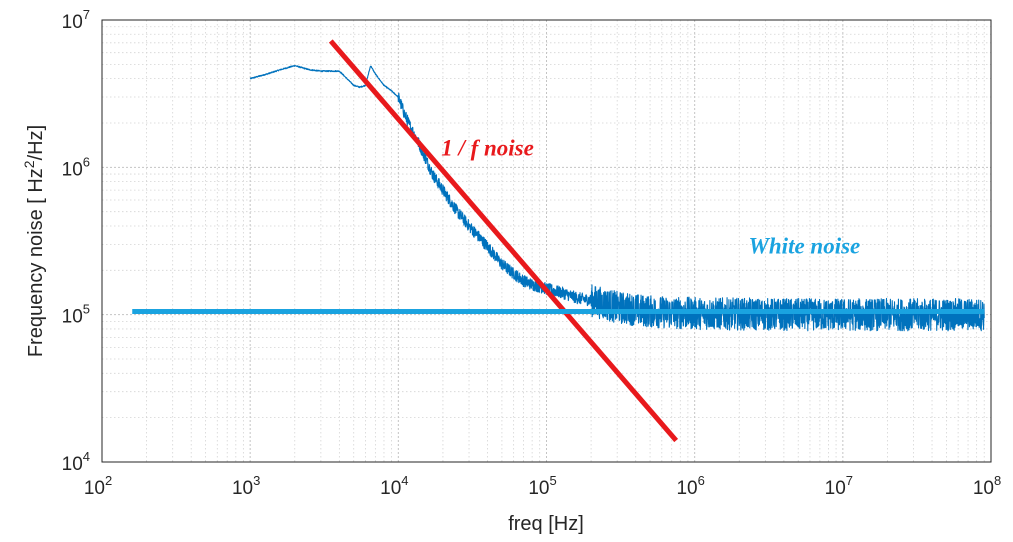  I want to click on white-noise-annotation: White noise, so click(804, 246).